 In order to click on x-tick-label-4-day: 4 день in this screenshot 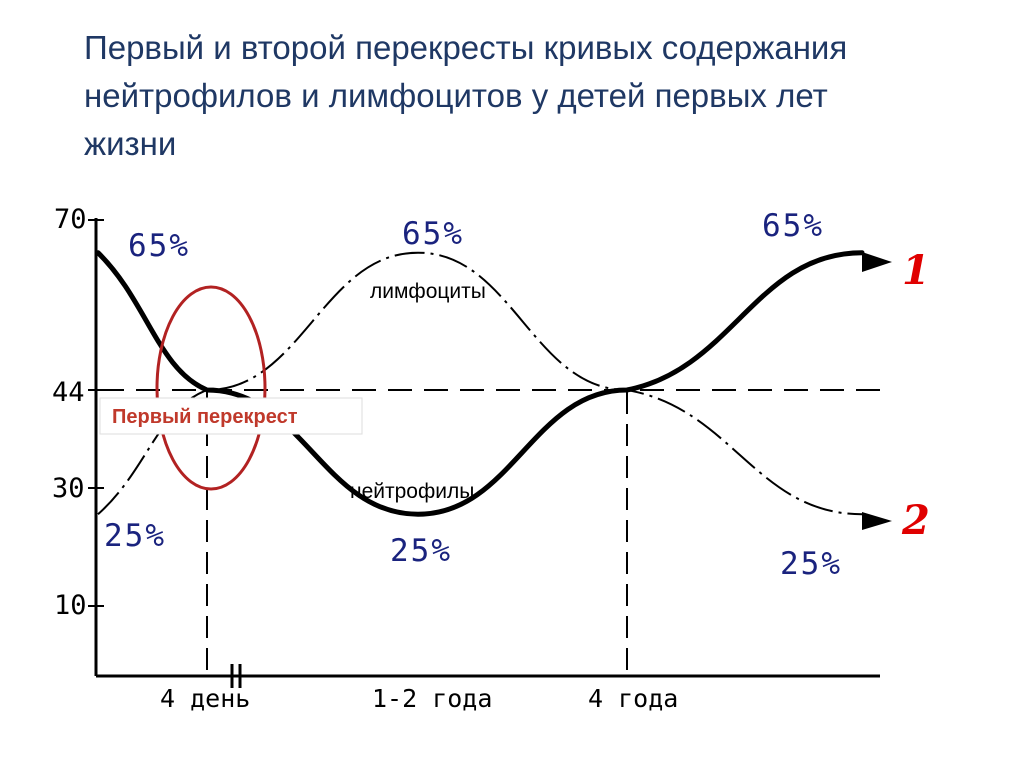, I will do `click(205, 698)`.